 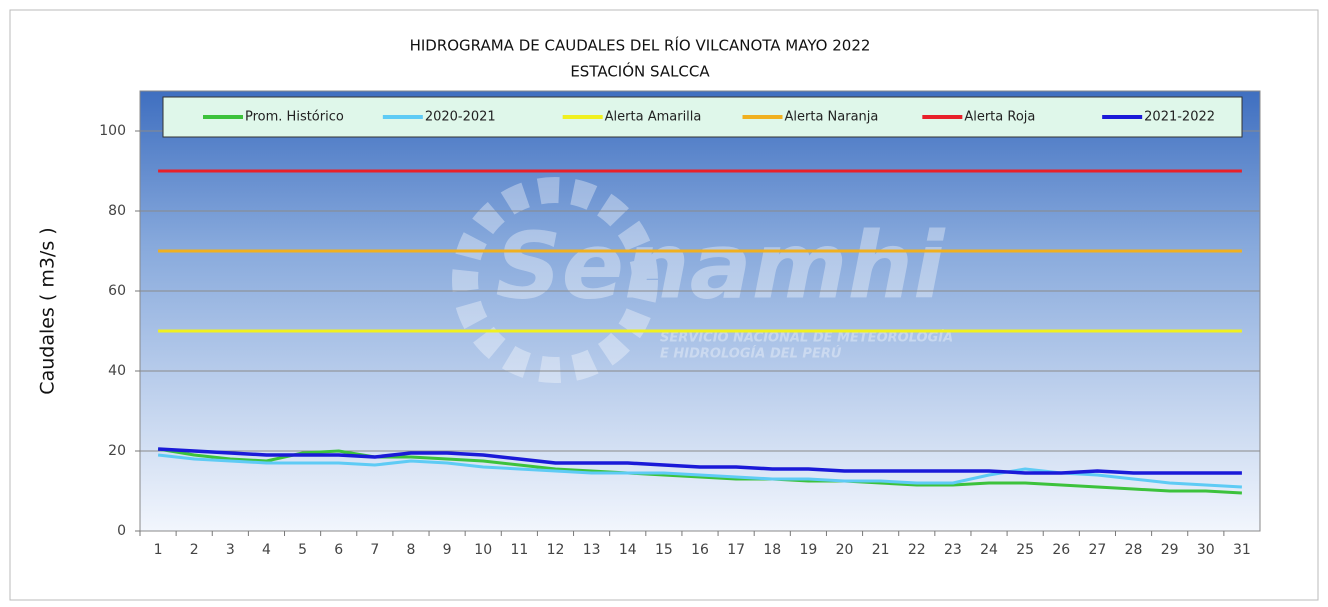 I want to click on x-tick-label: 8, so click(x=411, y=550).